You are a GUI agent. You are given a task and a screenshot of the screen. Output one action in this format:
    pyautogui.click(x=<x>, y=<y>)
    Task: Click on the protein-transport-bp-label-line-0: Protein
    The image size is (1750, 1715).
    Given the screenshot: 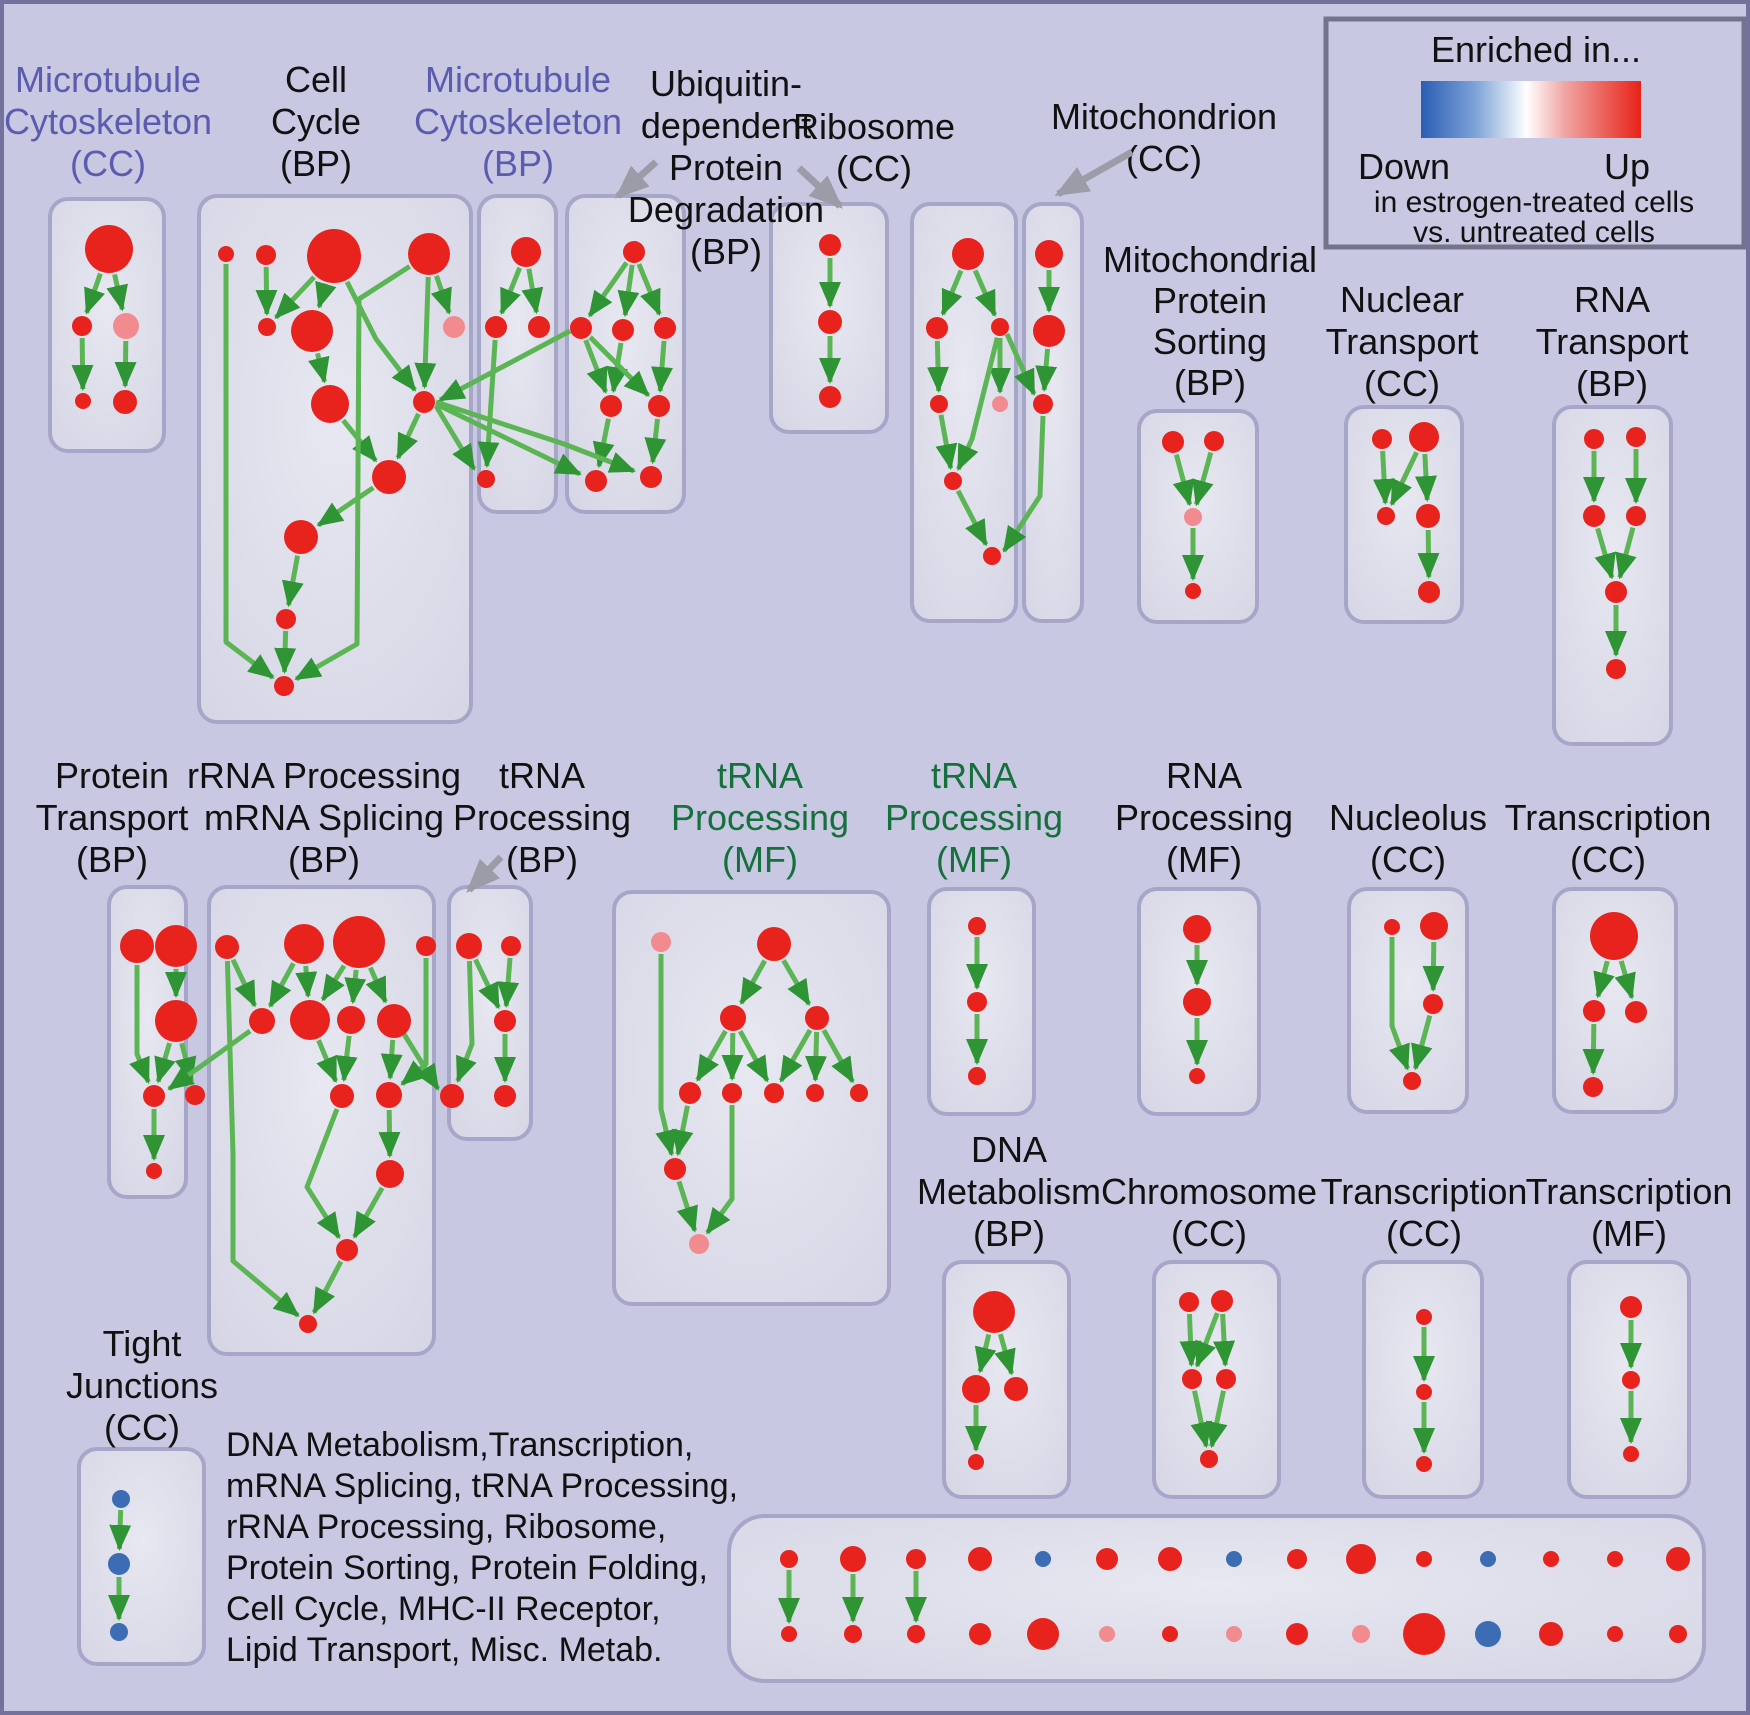 What is the action you would take?
    pyautogui.click(x=112, y=775)
    